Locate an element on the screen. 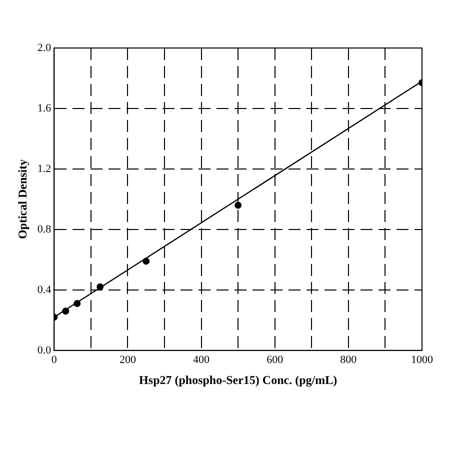 This screenshot has width=450, height=450. y-tick-label: 2.0 is located at coordinates (44, 48).